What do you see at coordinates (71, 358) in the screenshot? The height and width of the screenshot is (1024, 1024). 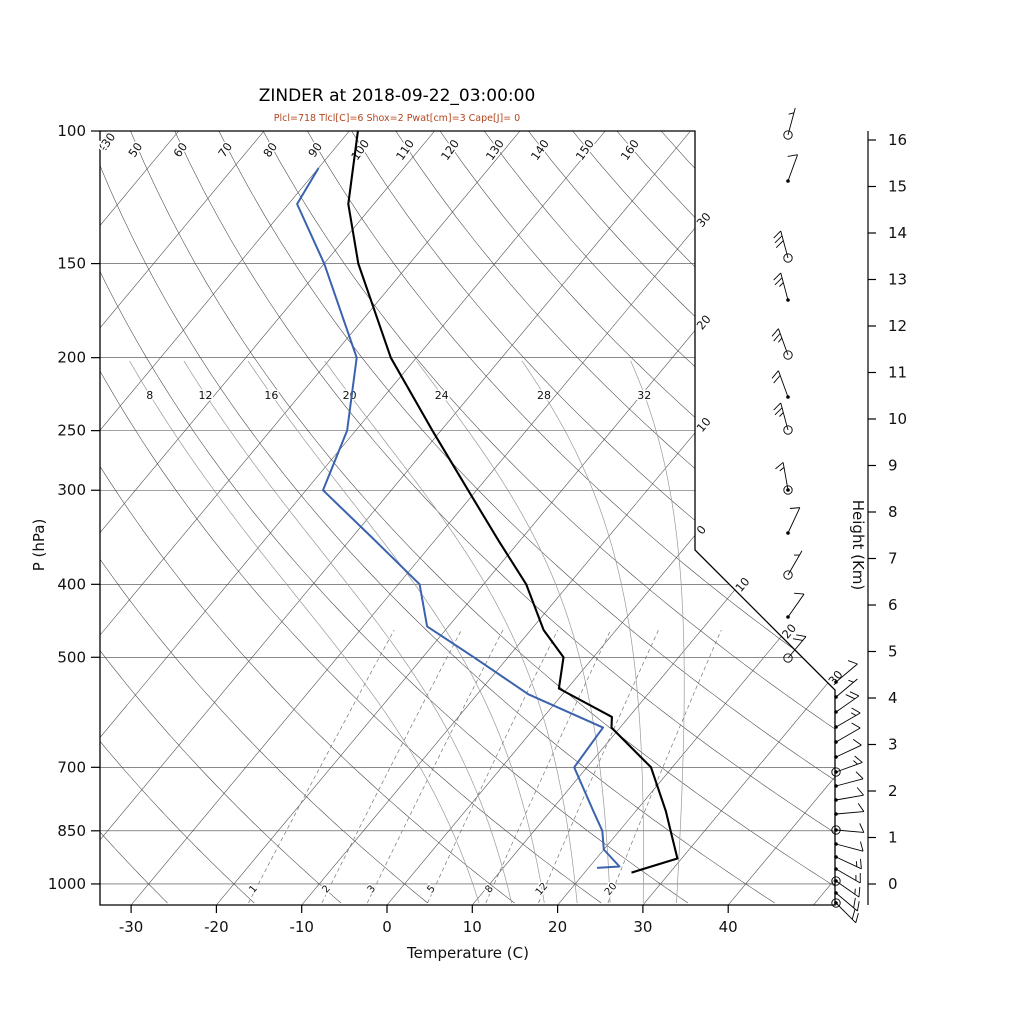 I see `pressure-tick-label: 200` at bounding box center [71, 358].